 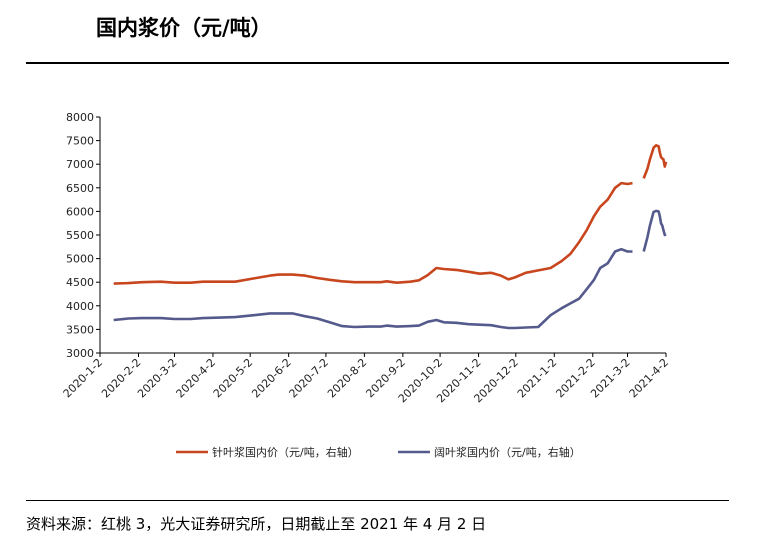 What do you see at coordinates (80, 282) in the screenshot?
I see `y-tick-label: 4500` at bounding box center [80, 282].